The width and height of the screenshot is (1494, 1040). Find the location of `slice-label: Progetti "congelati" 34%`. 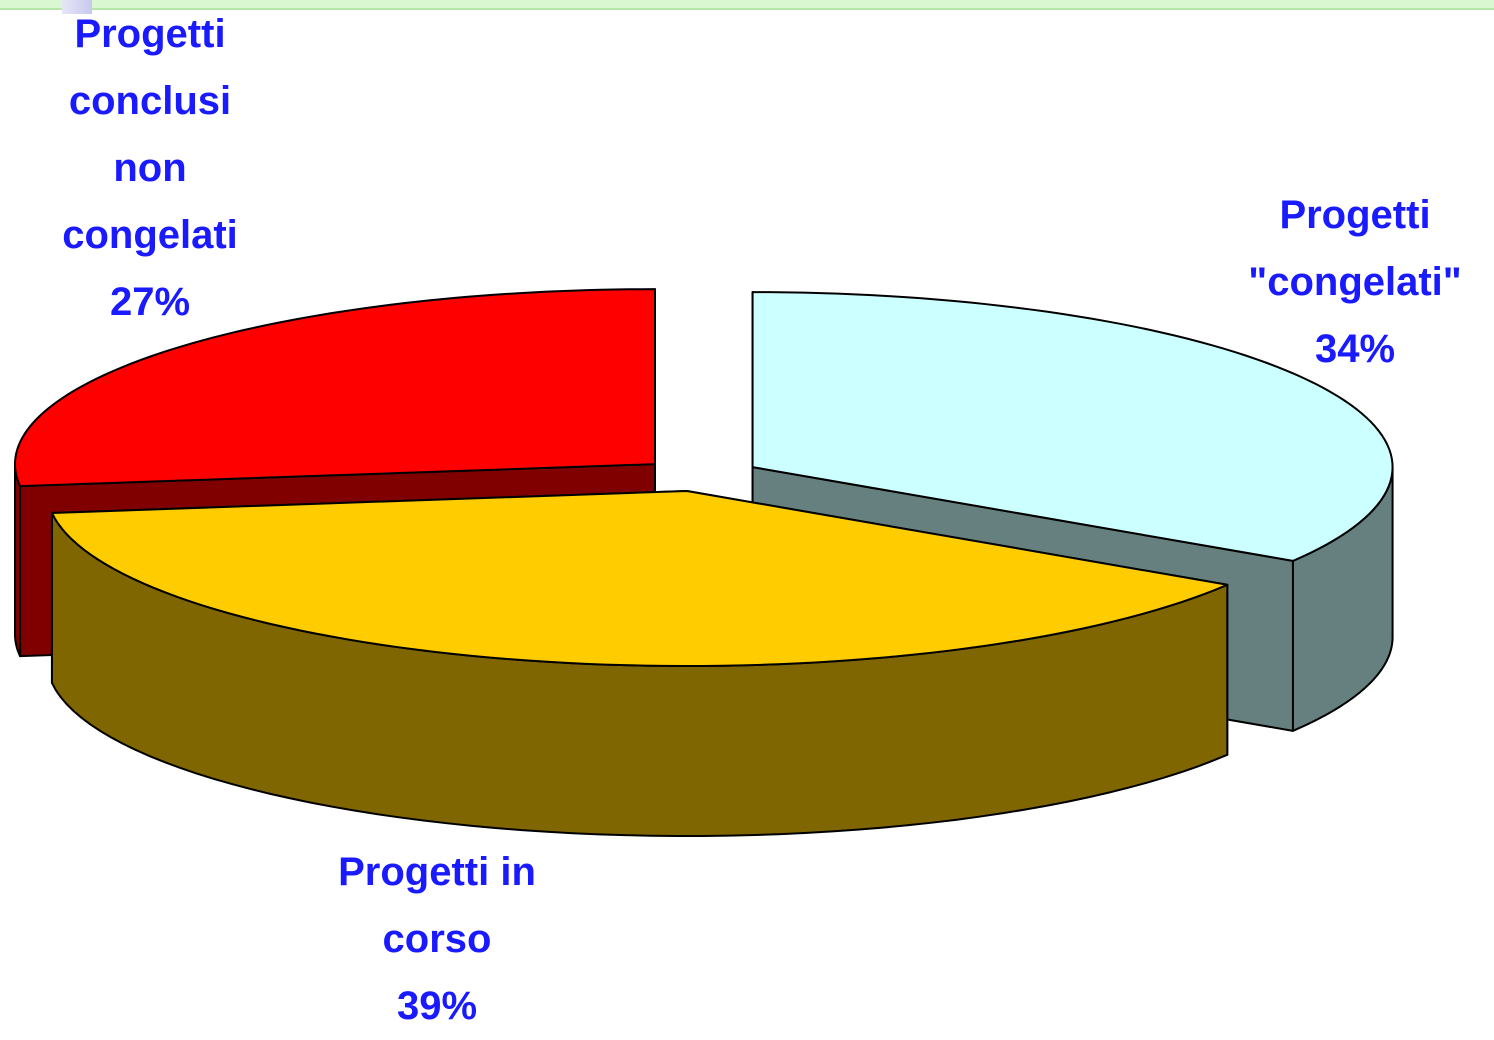

slice-label: Progetti "congelati" 34% is located at coordinates (1352, 282).